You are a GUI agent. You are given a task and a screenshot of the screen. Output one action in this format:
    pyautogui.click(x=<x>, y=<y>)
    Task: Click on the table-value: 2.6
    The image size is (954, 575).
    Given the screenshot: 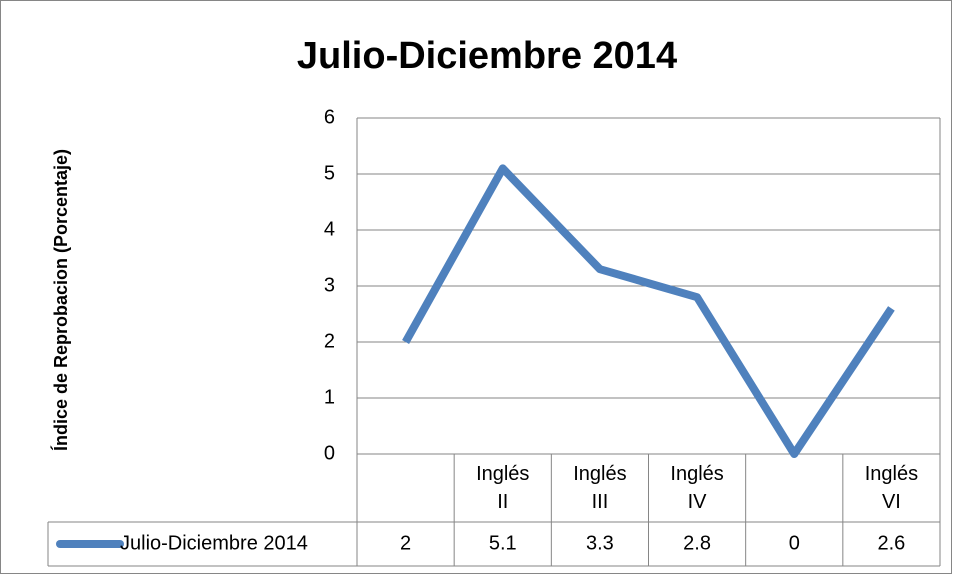 What is the action you would take?
    pyautogui.click(x=892, y=543)
    